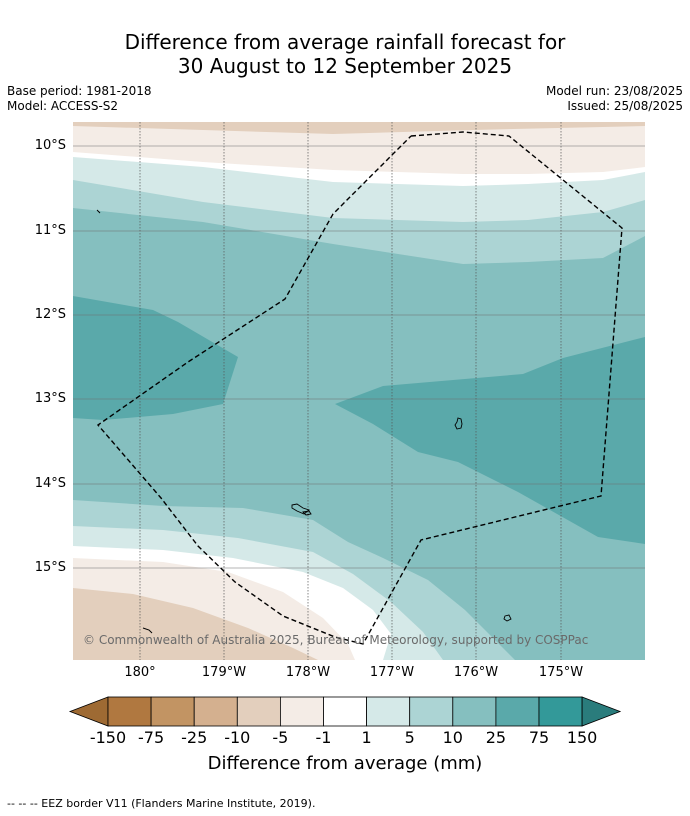 The height and width of the screenshot is (816, 690). I want to click on colorbar-tick-label: 5, so click(409, 737).